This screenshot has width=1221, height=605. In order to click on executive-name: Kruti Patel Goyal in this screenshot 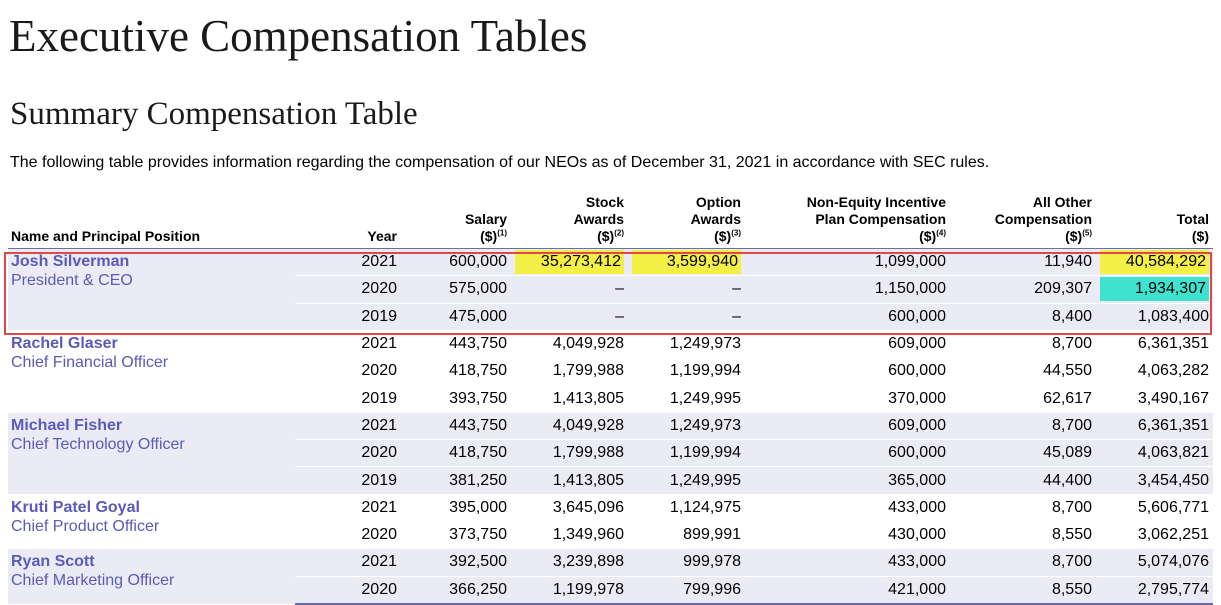, I will do `click(75, 507)`.